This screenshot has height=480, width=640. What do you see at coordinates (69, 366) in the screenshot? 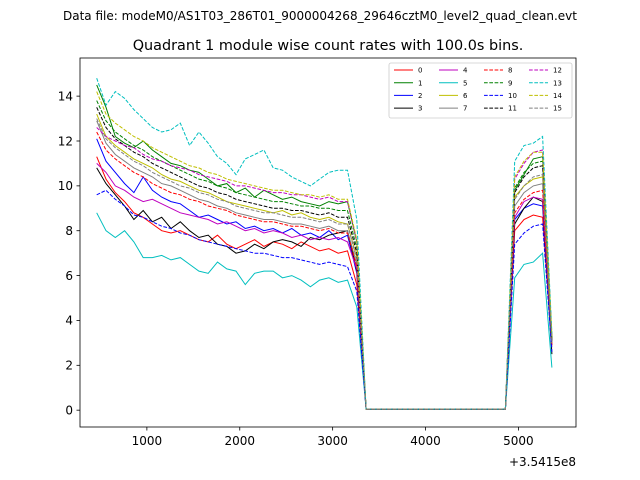
I see `y-tick-label: 2` at bounding box center [69, 366].